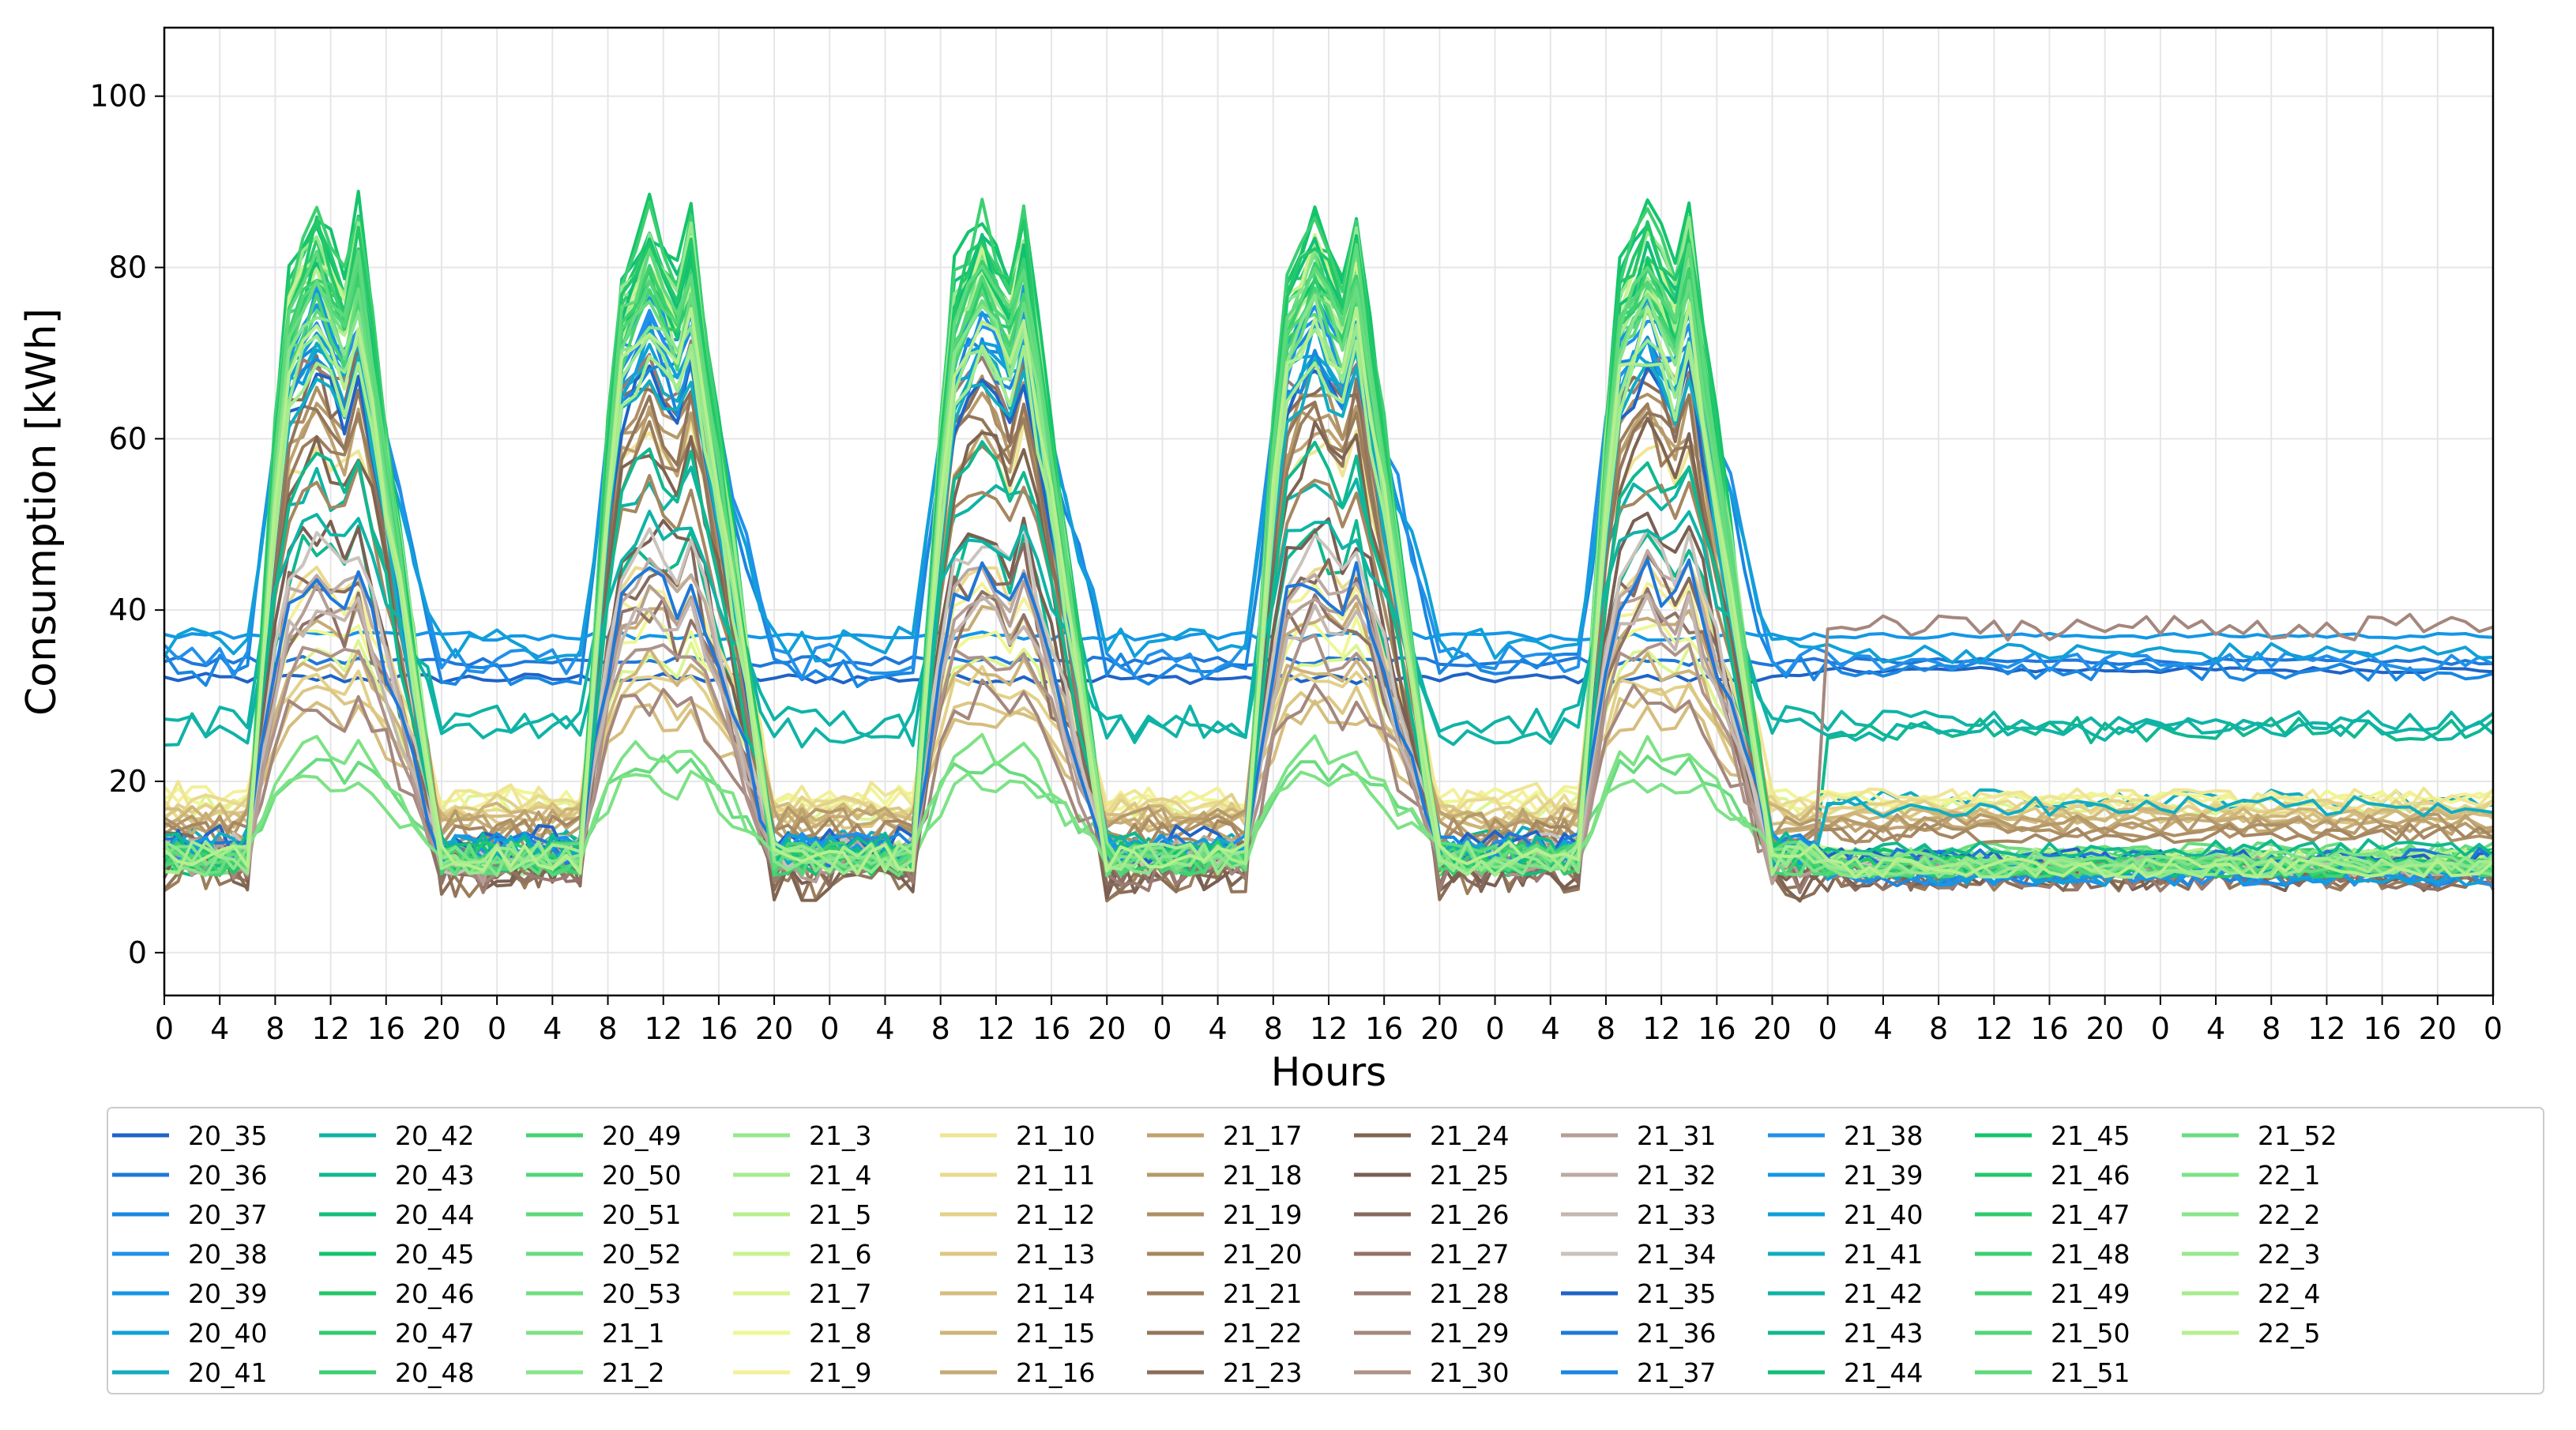 The height and width of the screenshot is (1430, 2576). What do you see at coordinates (2090, 1254) in the screenshot?
I see `legend-label: 21_48` at bounding box center [2090, 1254].